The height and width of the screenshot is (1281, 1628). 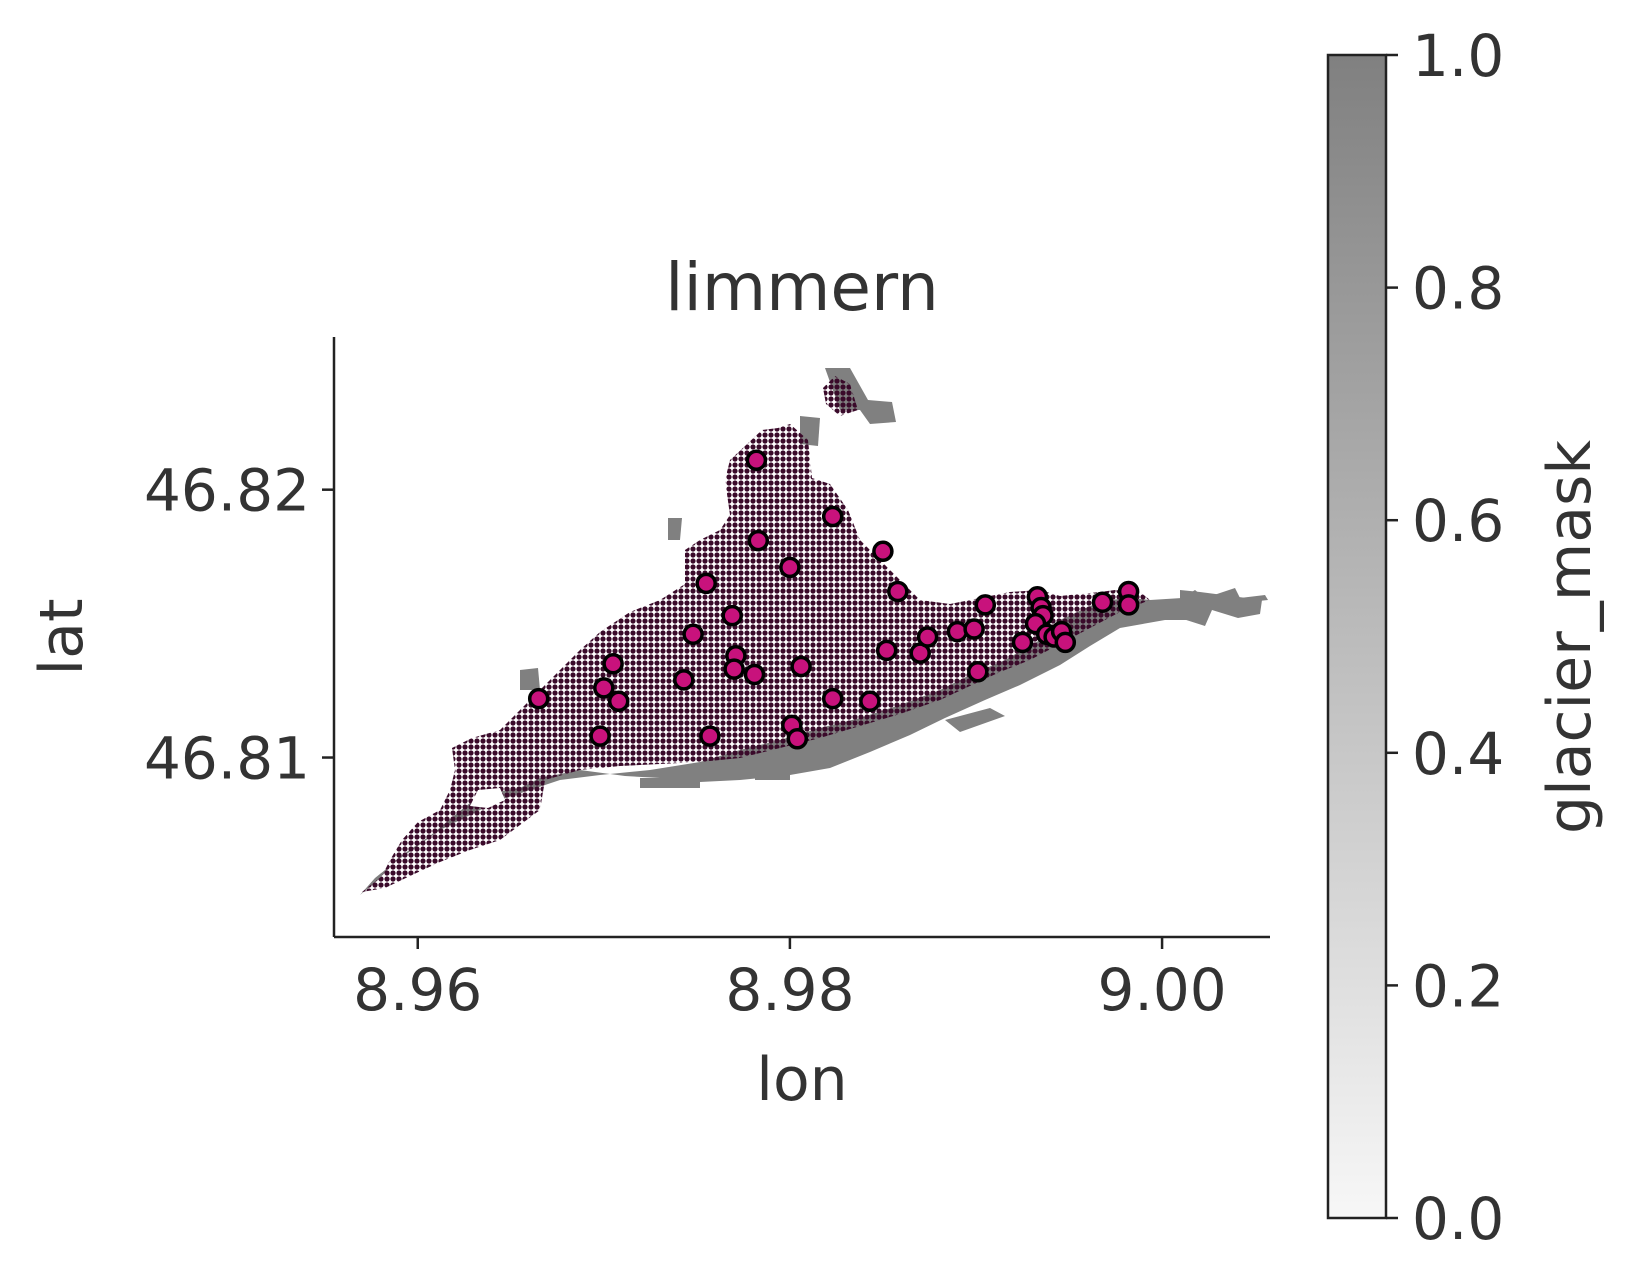 What do you see at coordinates (1458, 754) in the screenshot?
I see `colorbar-tick-label: 0.4` at bounding box center [1458, 754].